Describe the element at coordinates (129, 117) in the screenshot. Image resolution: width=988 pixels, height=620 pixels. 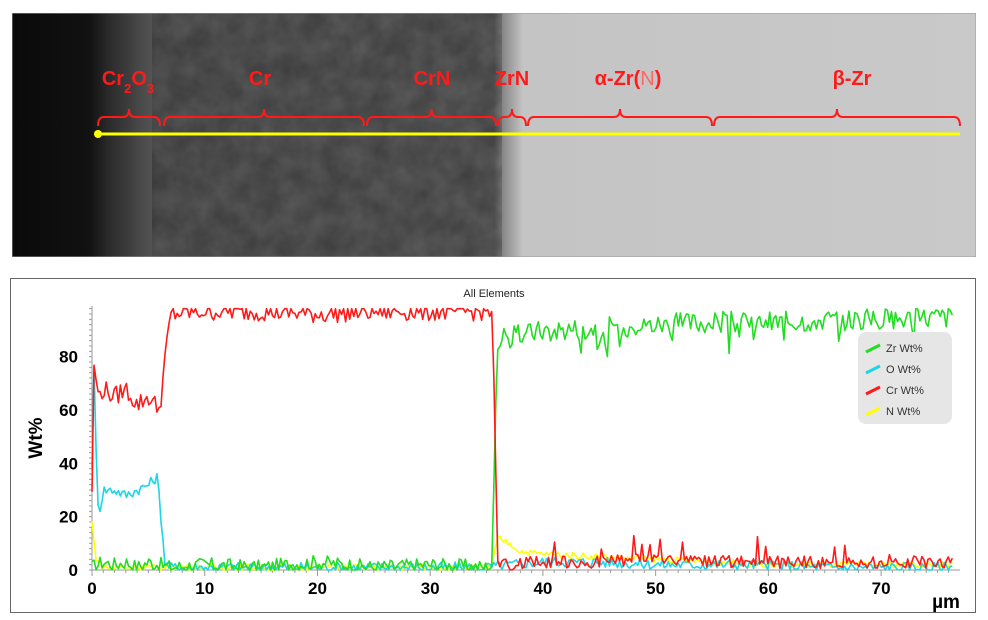
I see `bracket-cr2o3` at that location.